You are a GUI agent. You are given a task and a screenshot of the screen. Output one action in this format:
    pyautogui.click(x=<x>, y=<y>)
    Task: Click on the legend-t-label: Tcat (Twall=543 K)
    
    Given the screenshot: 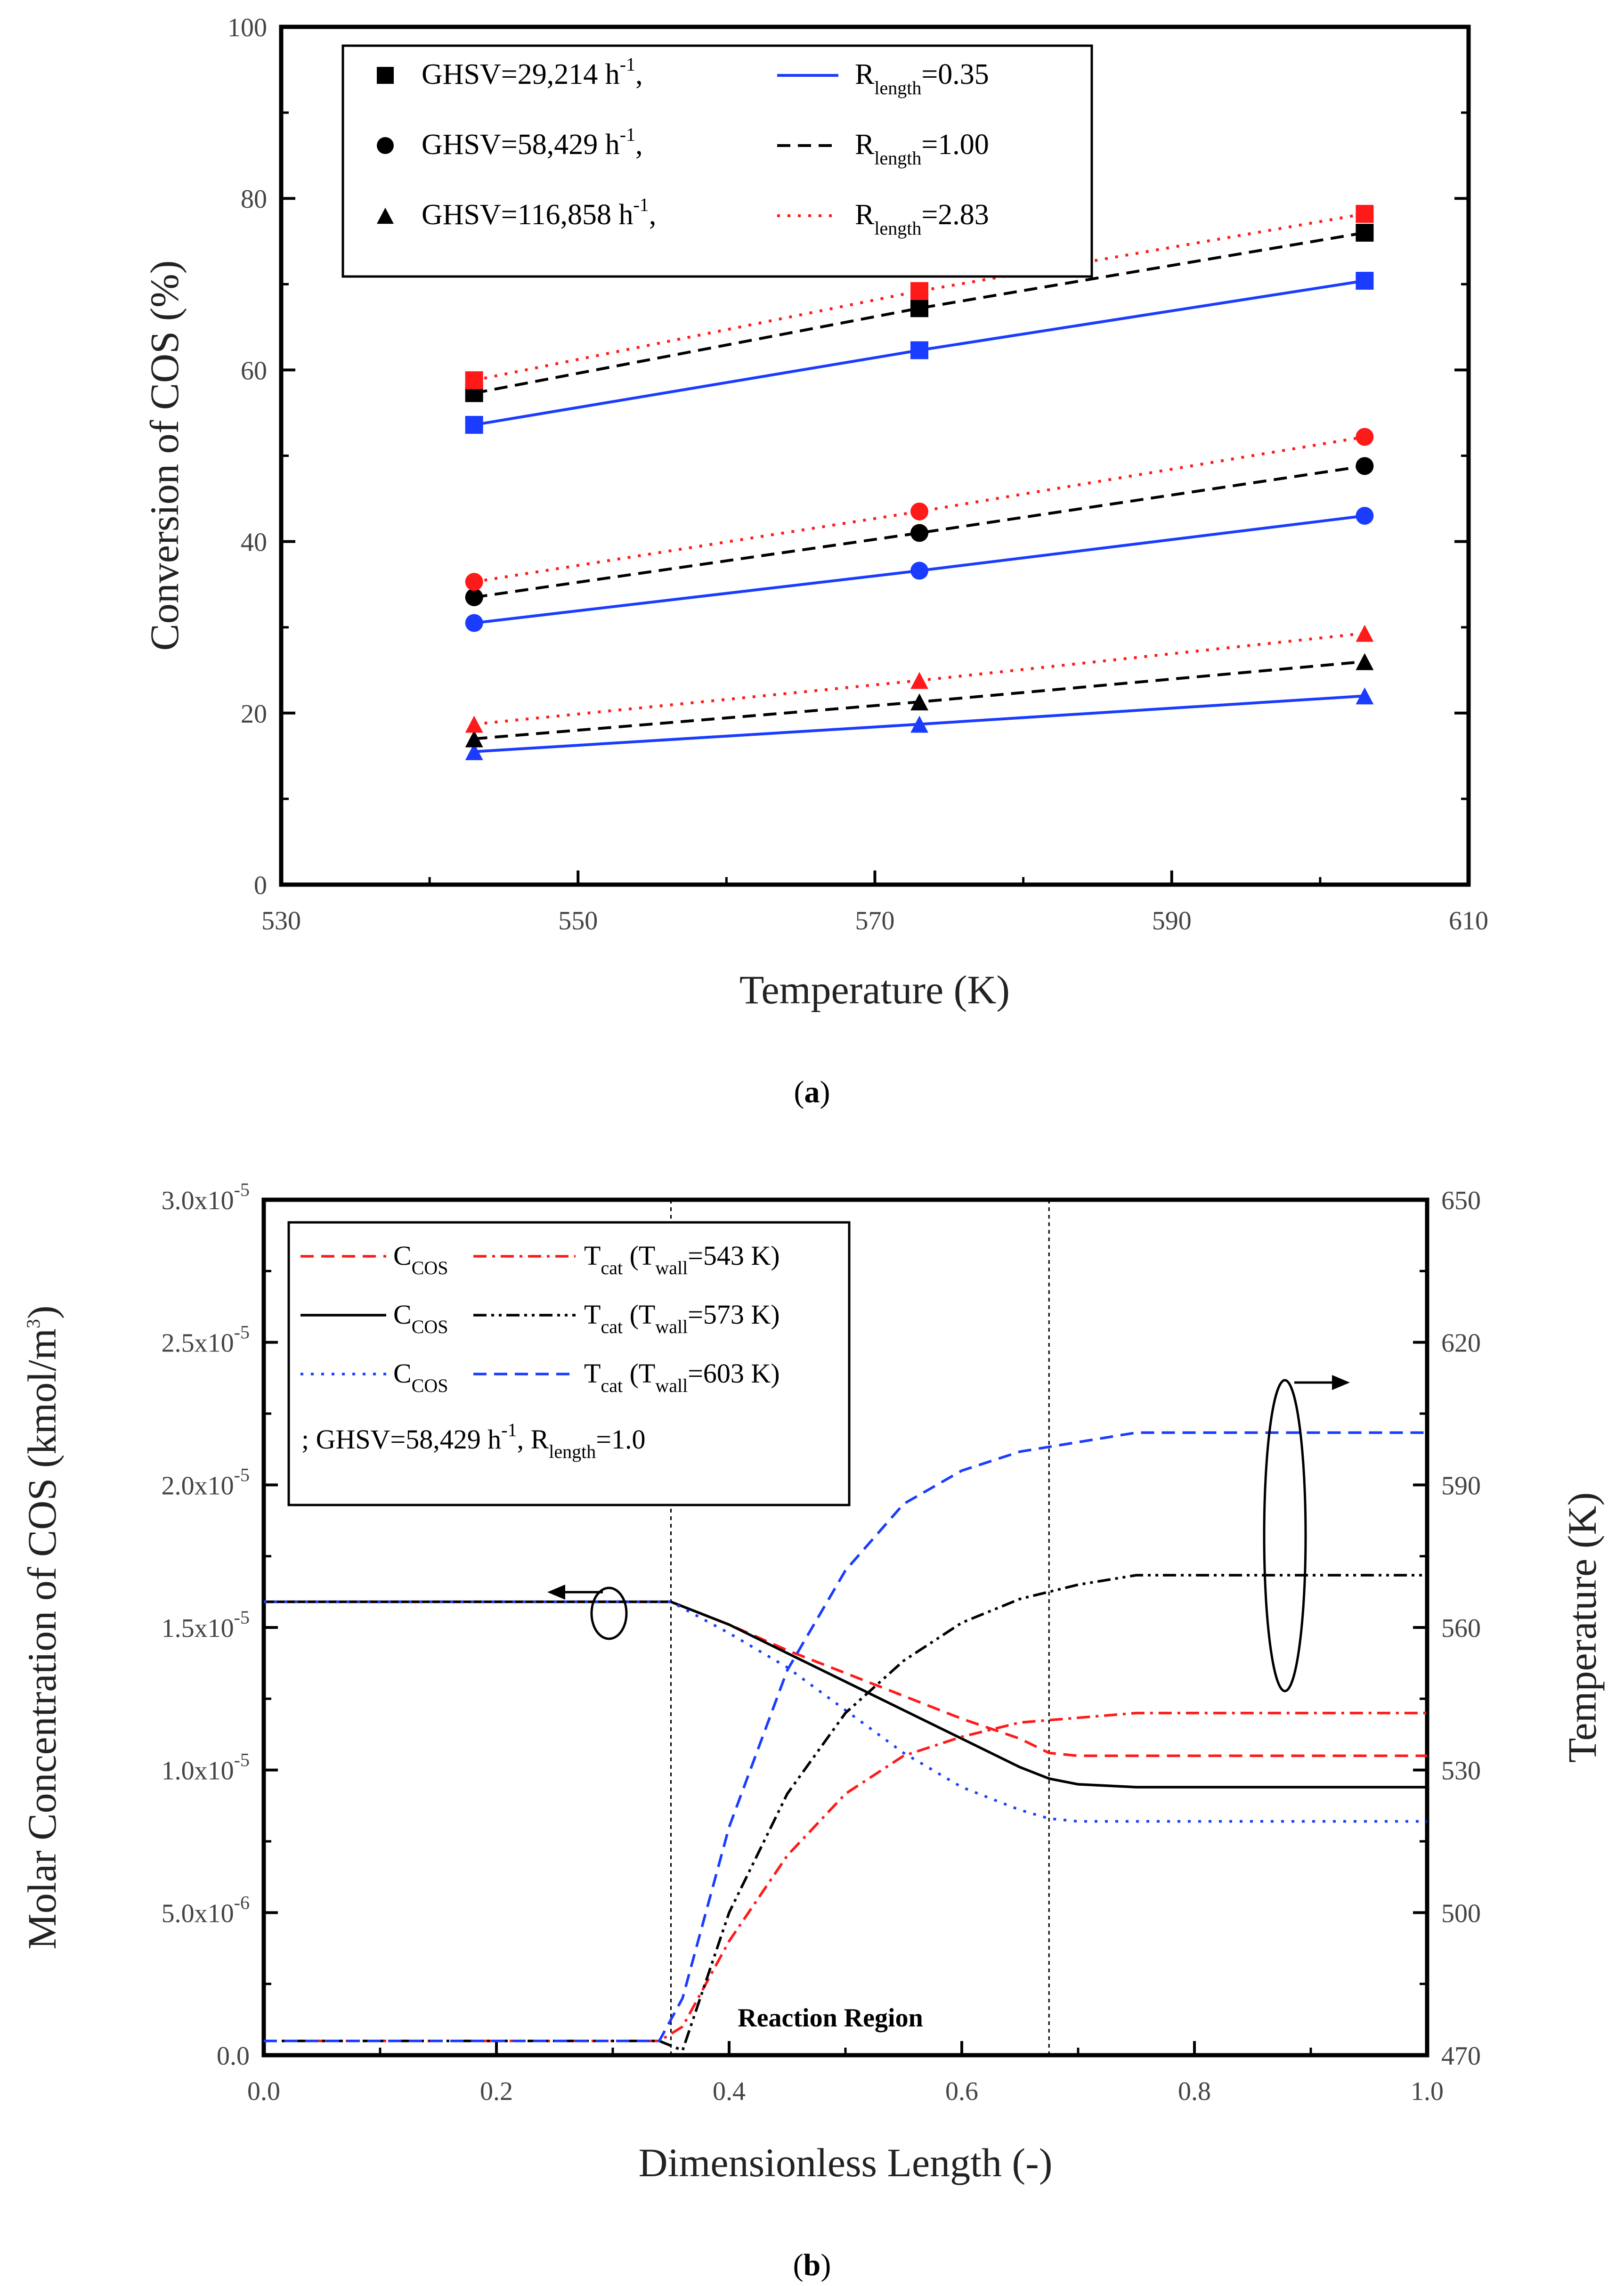 What is the action you would take?
    pyautogui.click(x=682, y=1259)
    